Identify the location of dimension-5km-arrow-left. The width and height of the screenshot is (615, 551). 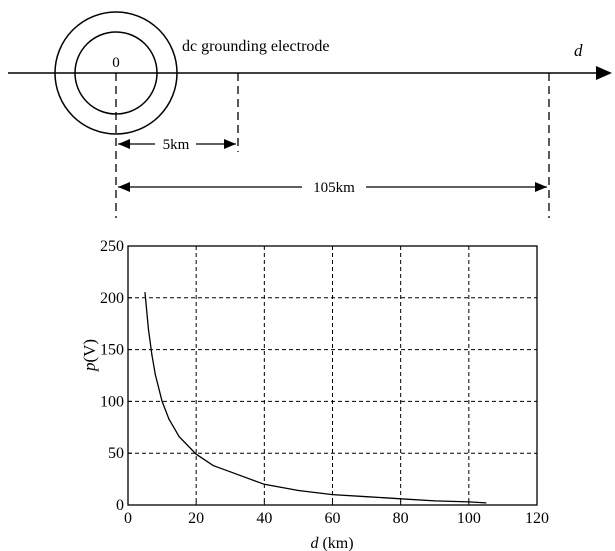
(124, 144).